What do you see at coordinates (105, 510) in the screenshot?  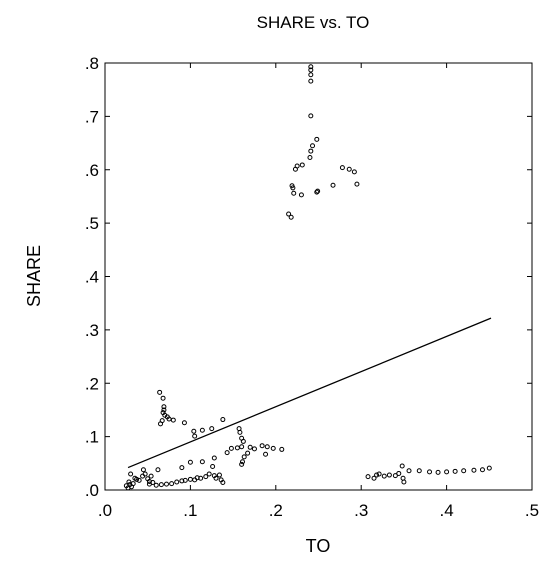 I see `x-tick-label: .0` at bounding box center [105, 510].